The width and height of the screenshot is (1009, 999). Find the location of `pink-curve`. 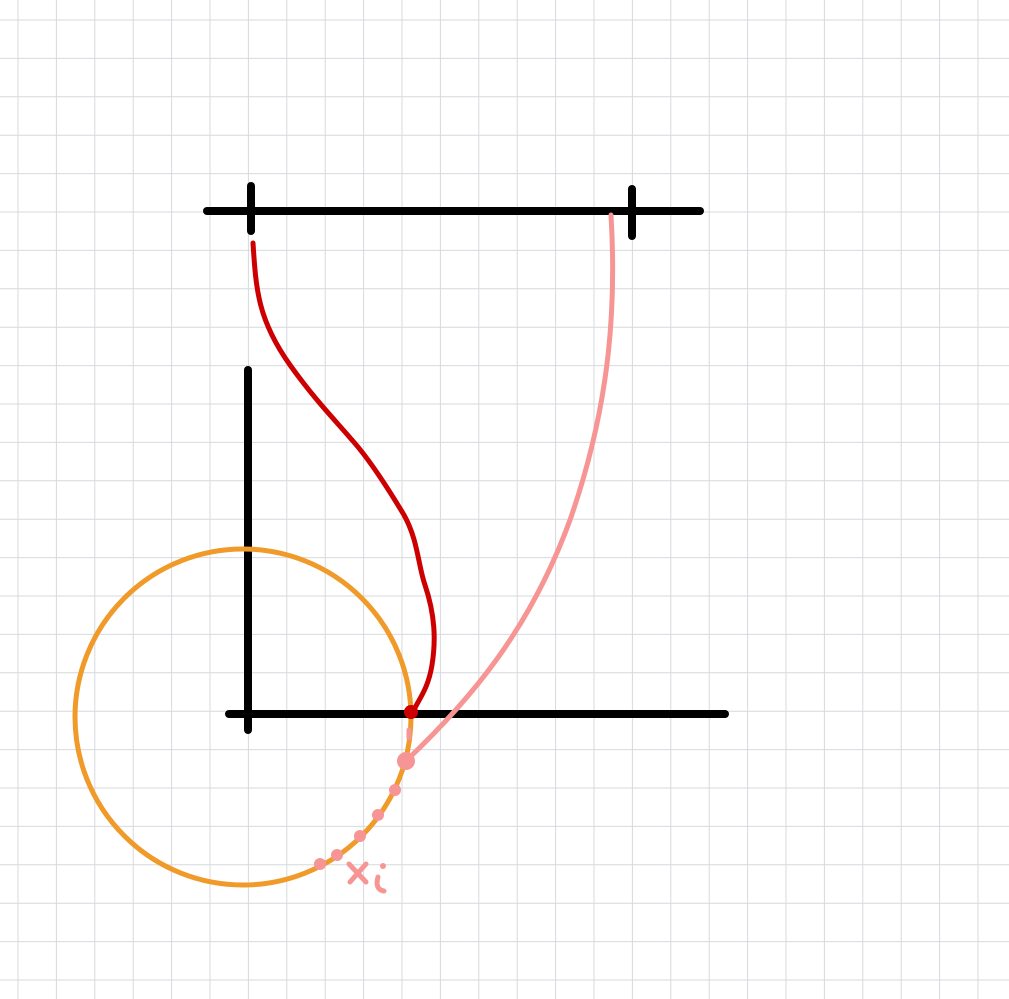

pink-curve is located at coordinates (510, 487).